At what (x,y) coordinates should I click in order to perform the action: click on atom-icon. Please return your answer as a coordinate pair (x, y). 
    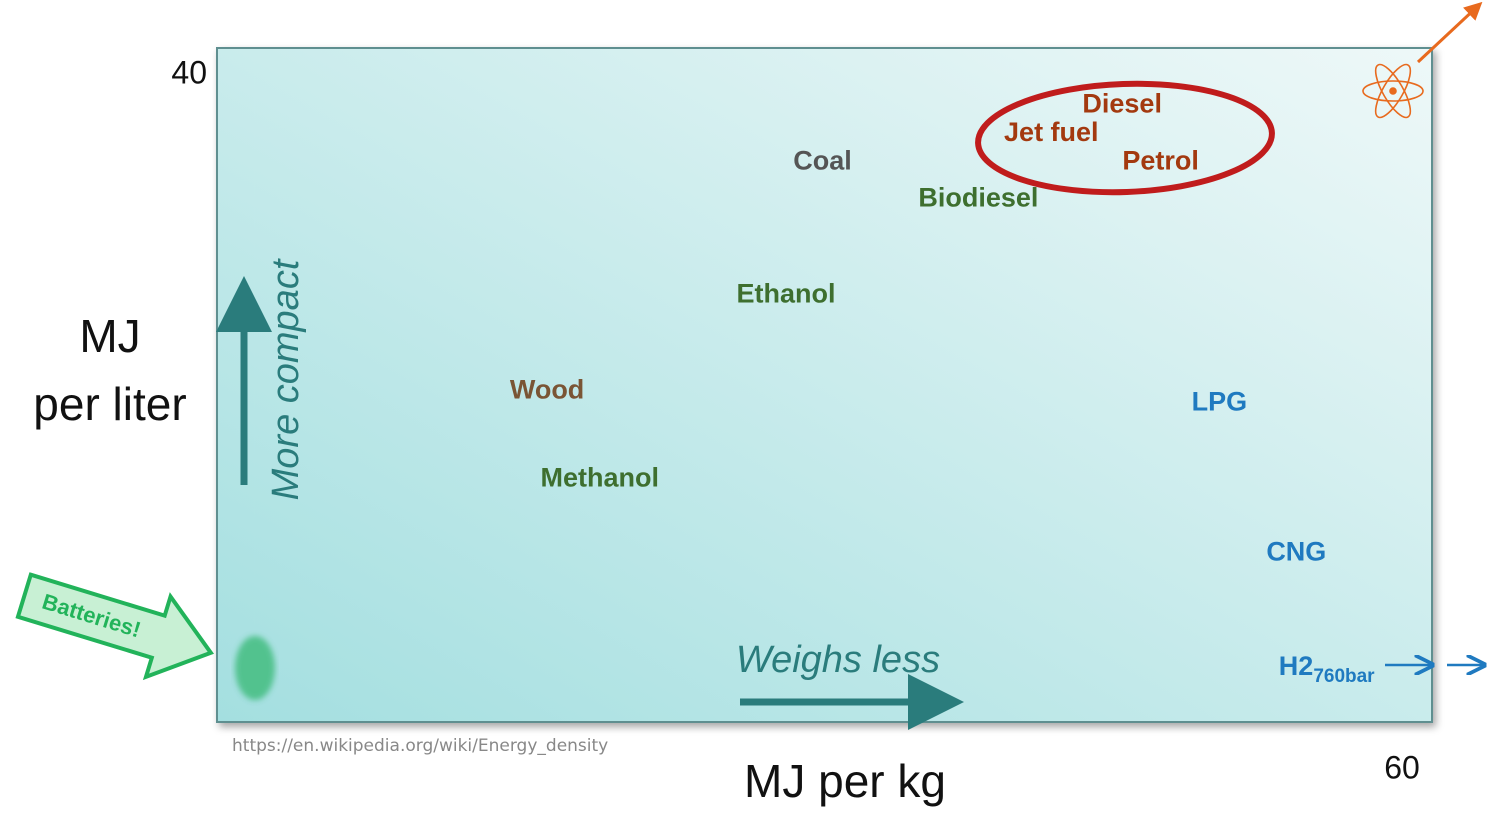
    Looking at the image, I should click on (1393, 91).